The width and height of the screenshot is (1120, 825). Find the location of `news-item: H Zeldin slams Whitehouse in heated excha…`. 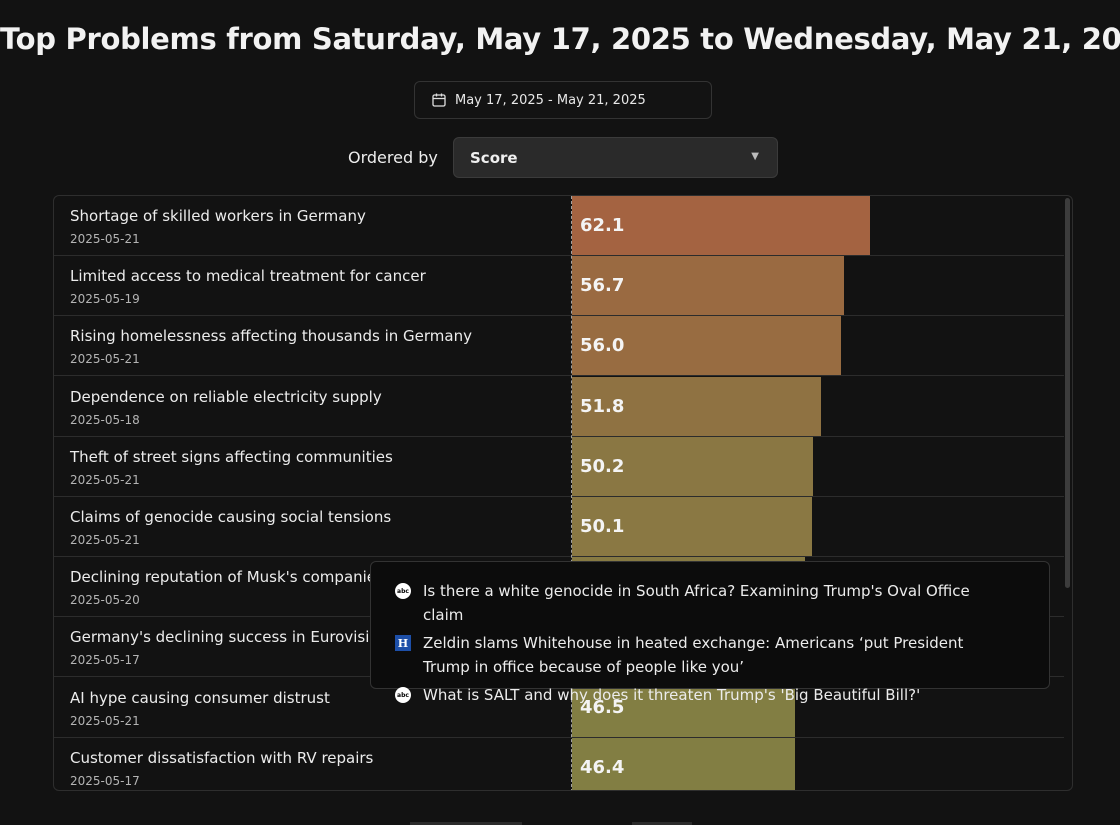

news-item: H Zeldin slams Whitehouse in heated excha… is located at coordinates (710, 655).